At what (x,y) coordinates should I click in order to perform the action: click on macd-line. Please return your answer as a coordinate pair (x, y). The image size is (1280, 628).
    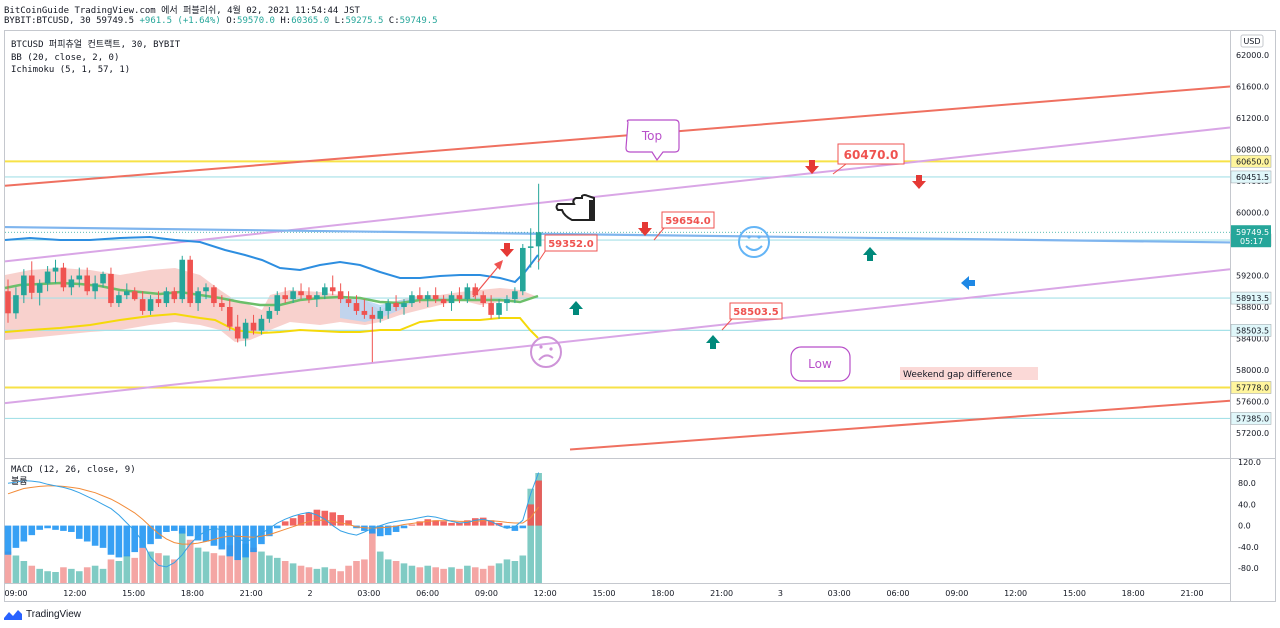
    Looking at the image, I should click on (273, 520).